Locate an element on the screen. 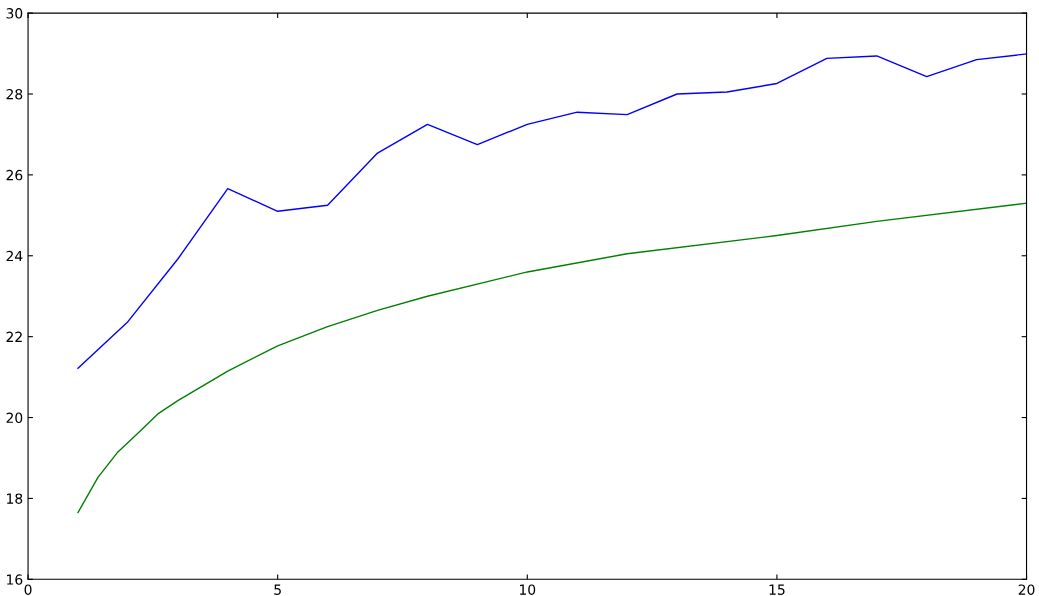 This screenshot has width=1039, height=596. y-tick-label: 30 is located at coordinates (14, 13).